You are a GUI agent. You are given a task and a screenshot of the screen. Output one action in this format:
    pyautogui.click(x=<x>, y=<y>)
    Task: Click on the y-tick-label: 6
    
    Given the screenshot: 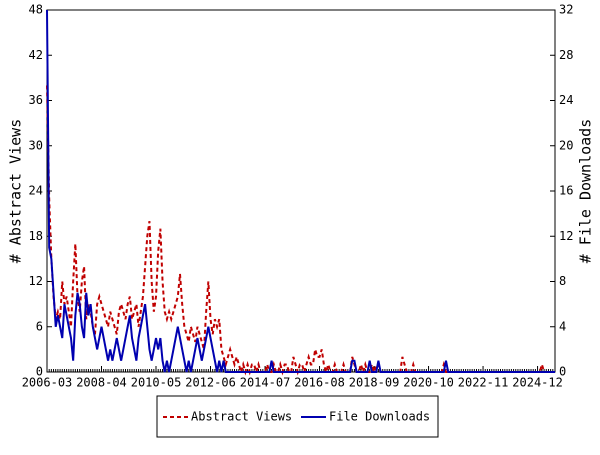 What is the action you would take?
    pyautogui.click(x=39, y=326)
    